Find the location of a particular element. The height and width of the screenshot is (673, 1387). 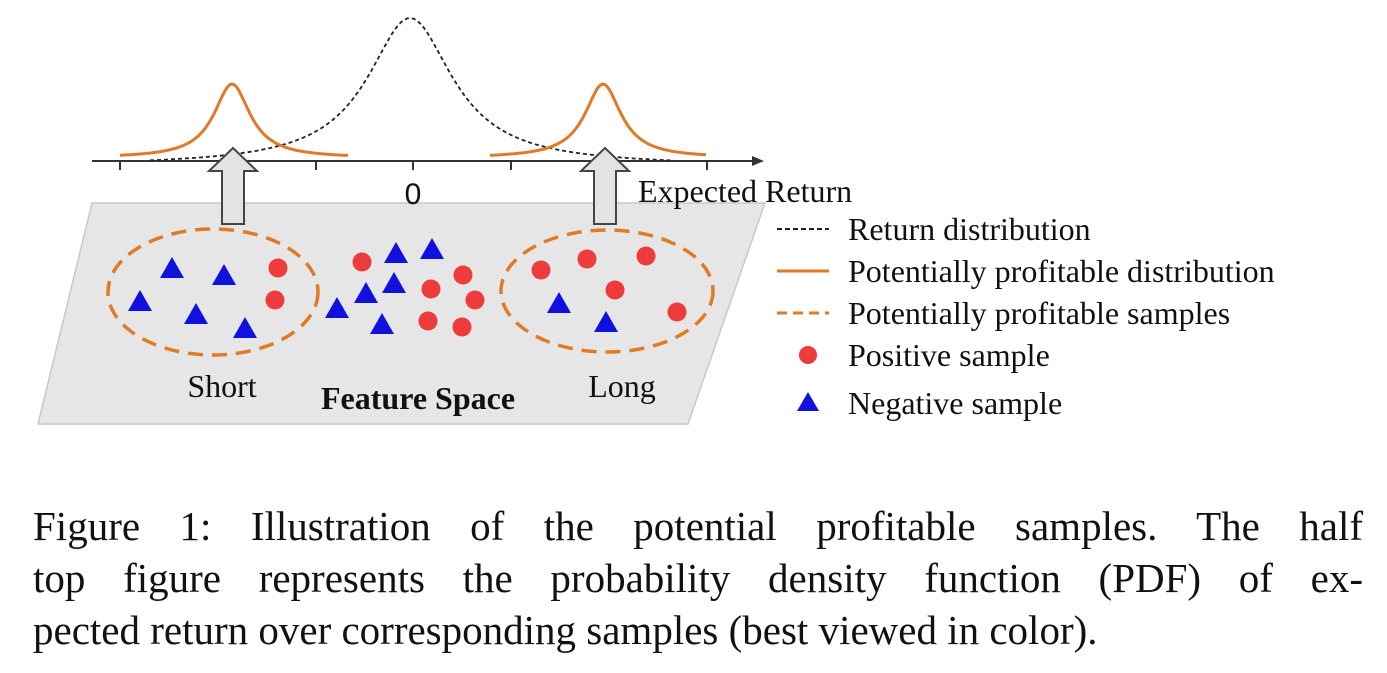

axis-zero-label: 0 is located at coordinates (413, 194).